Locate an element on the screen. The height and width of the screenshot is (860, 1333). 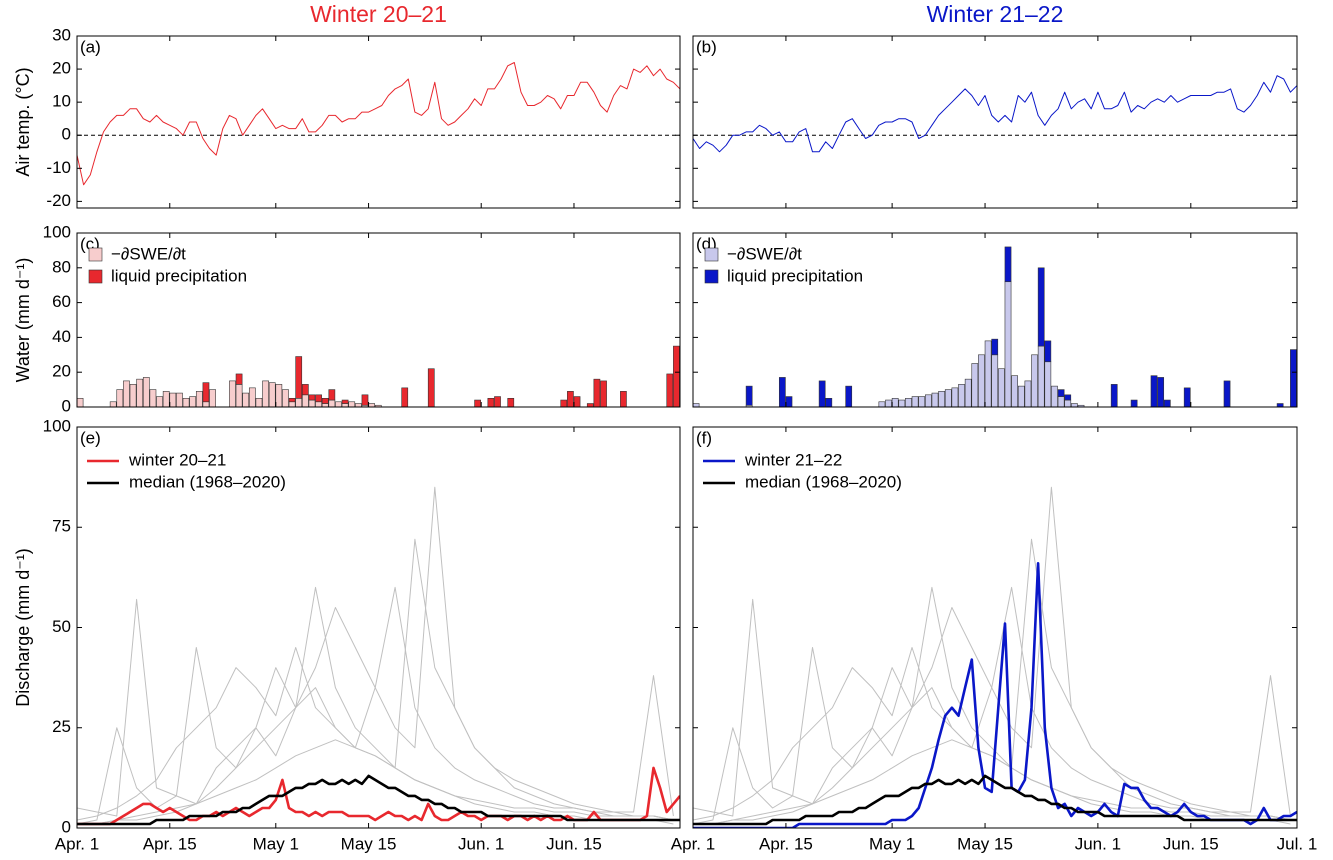
panel-frame is located at coordinates (995, 122).